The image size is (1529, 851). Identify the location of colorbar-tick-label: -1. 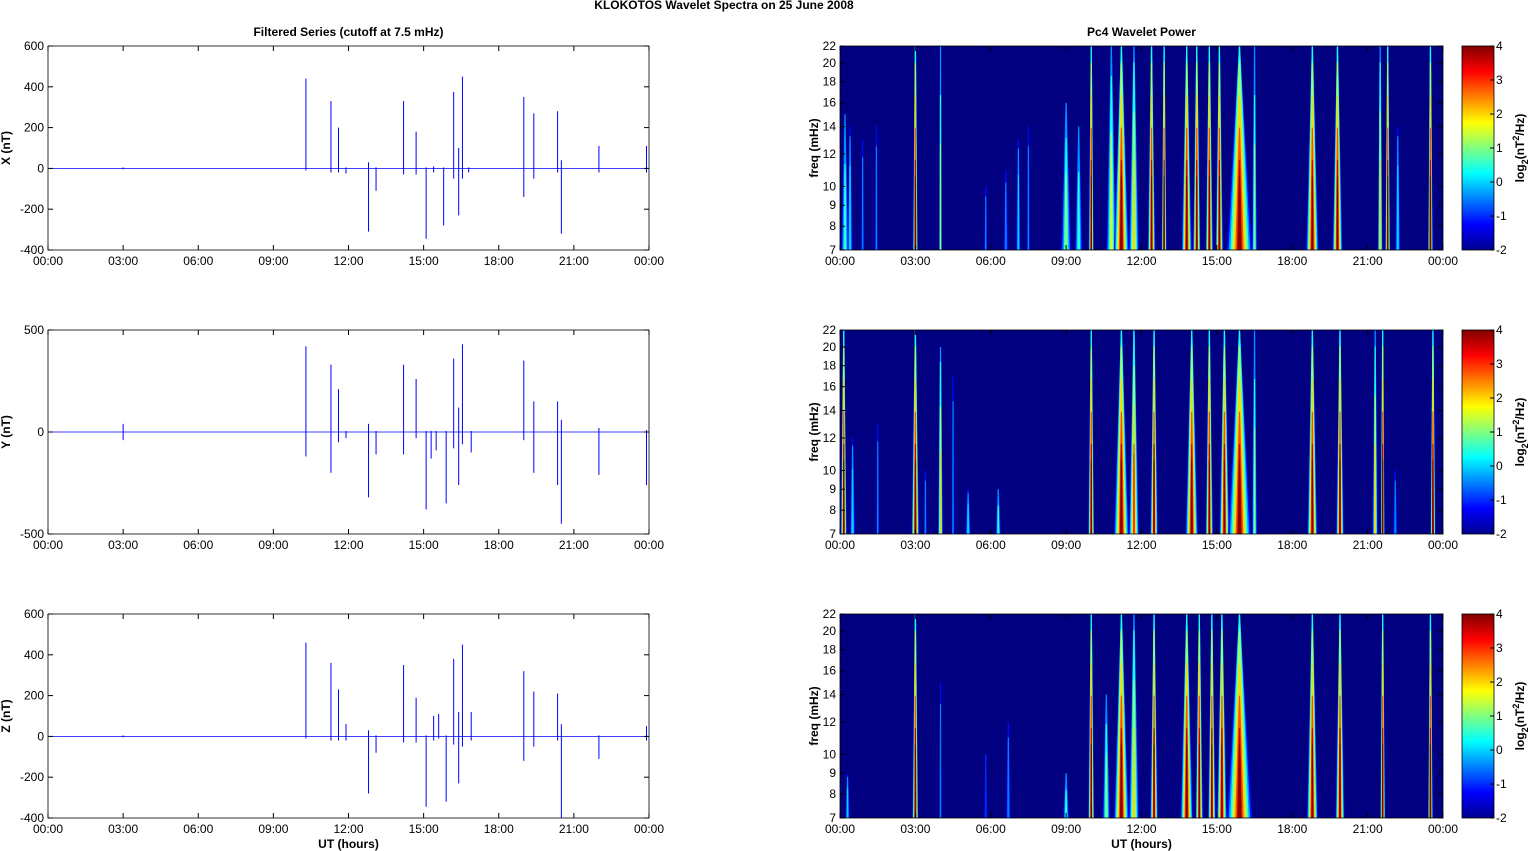
(1501, 500).